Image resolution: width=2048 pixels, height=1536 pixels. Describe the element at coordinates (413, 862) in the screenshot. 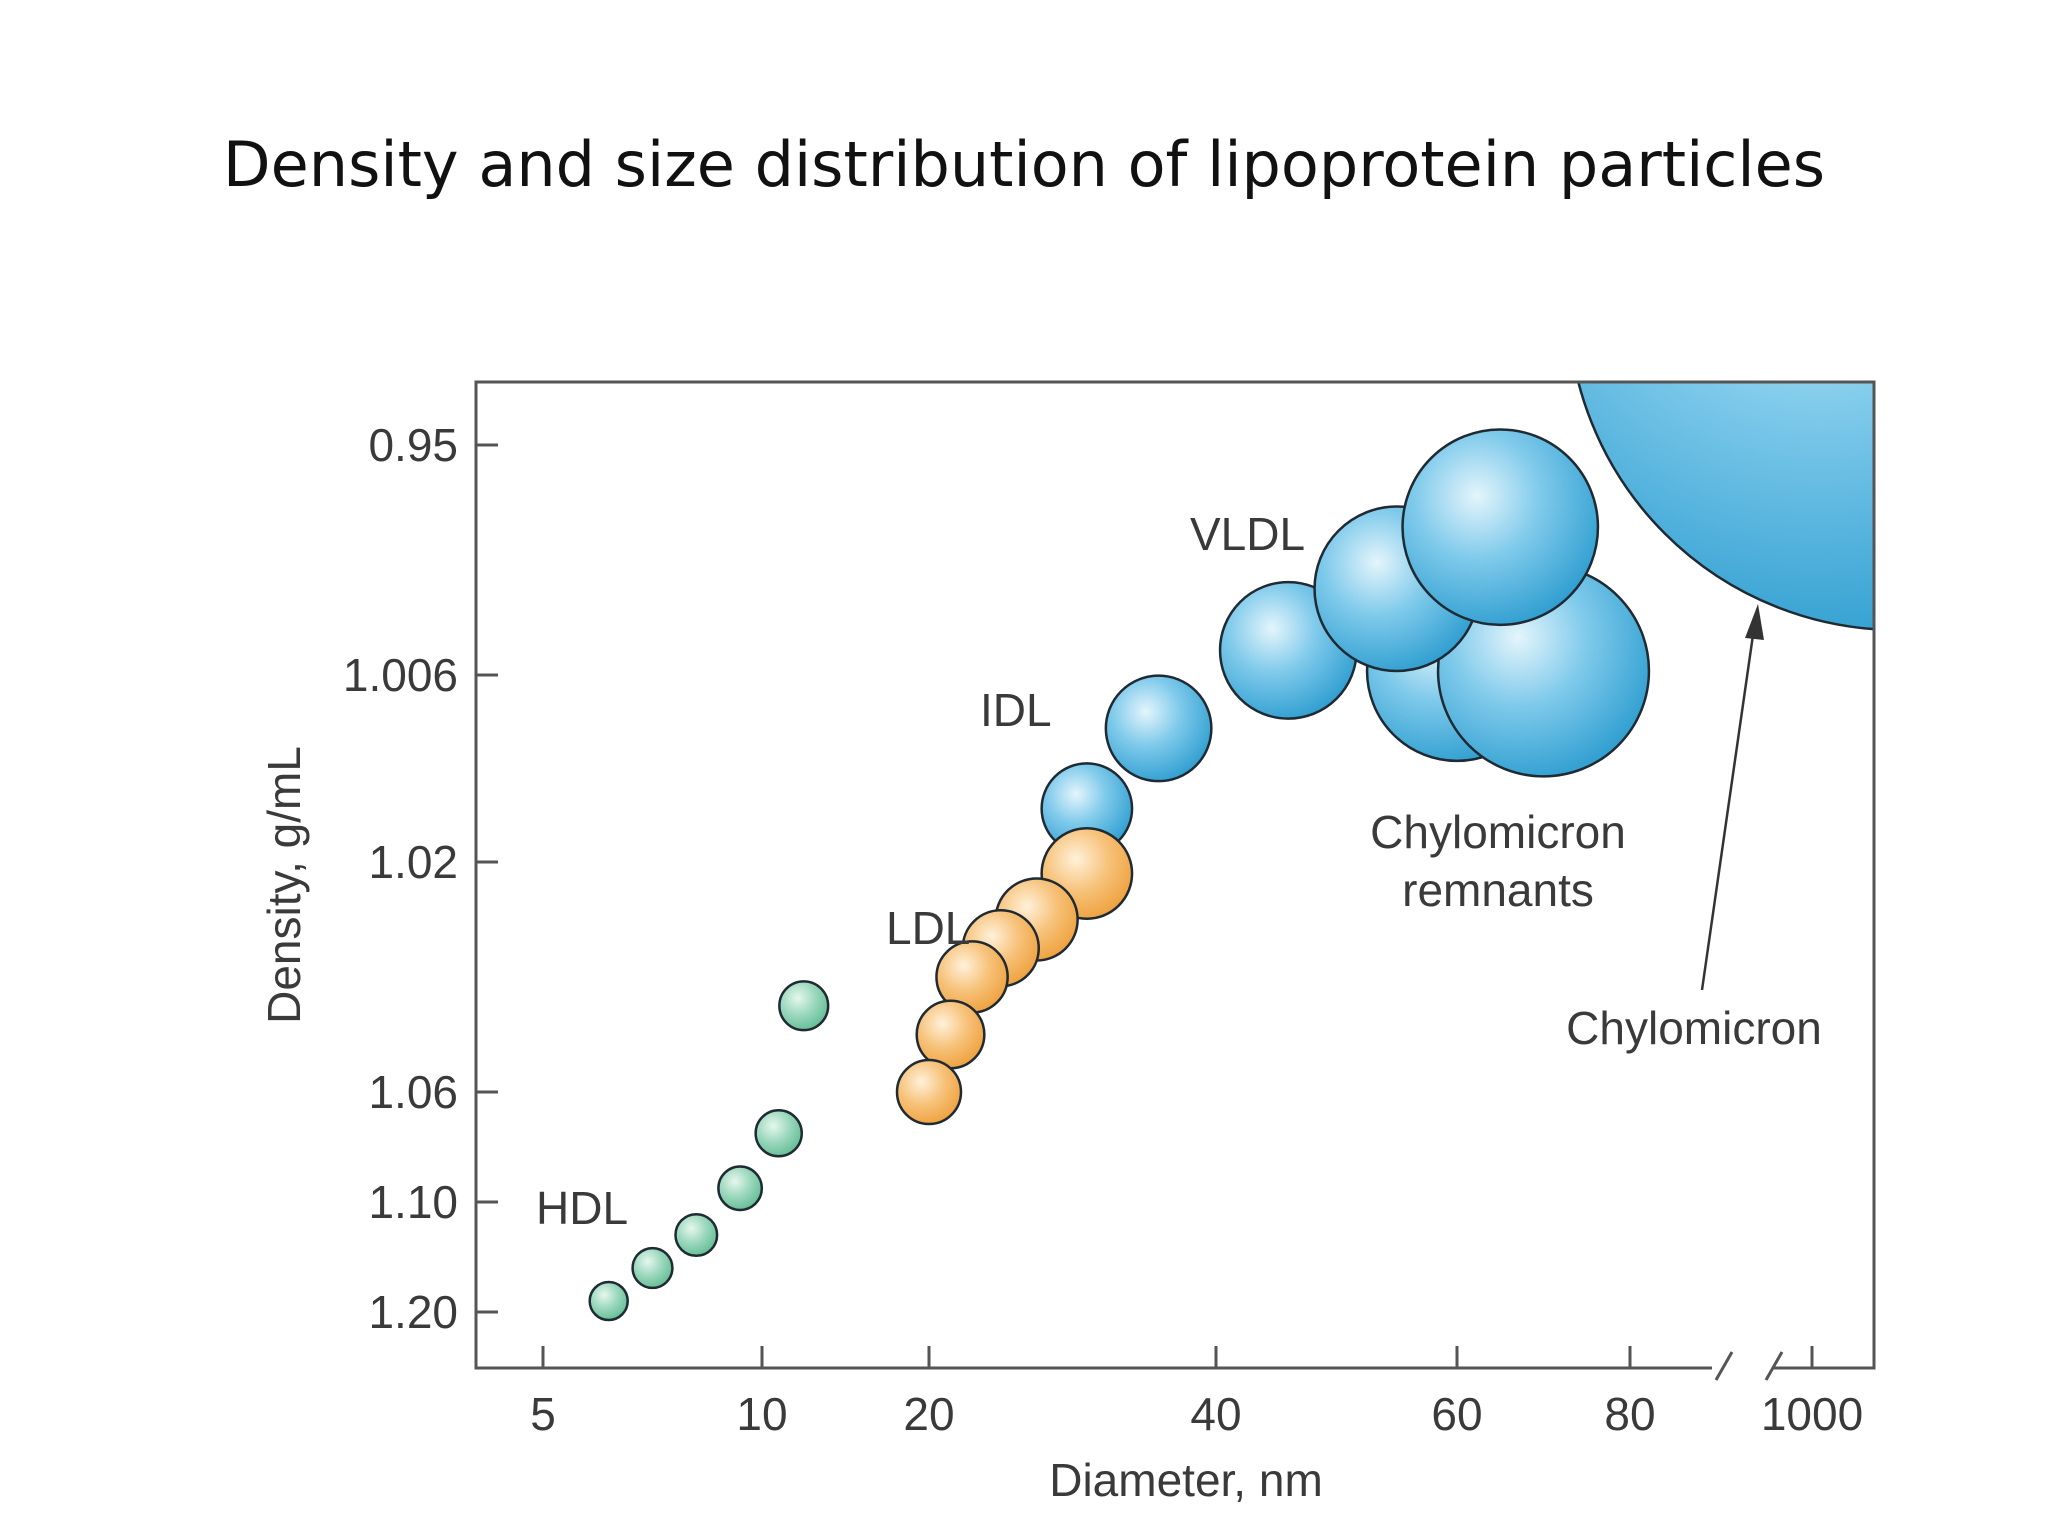

I see `y-tick-label: 1.02` at that location.